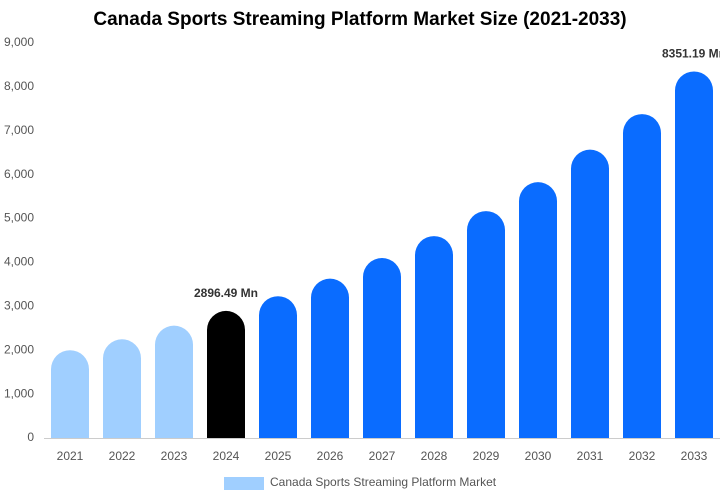 This screenshot has width=720, height=500. What do you see at coordinates (30, 437) in the screenshot?
I see `y-tick-label: 0` at bounding box center [30, 437].